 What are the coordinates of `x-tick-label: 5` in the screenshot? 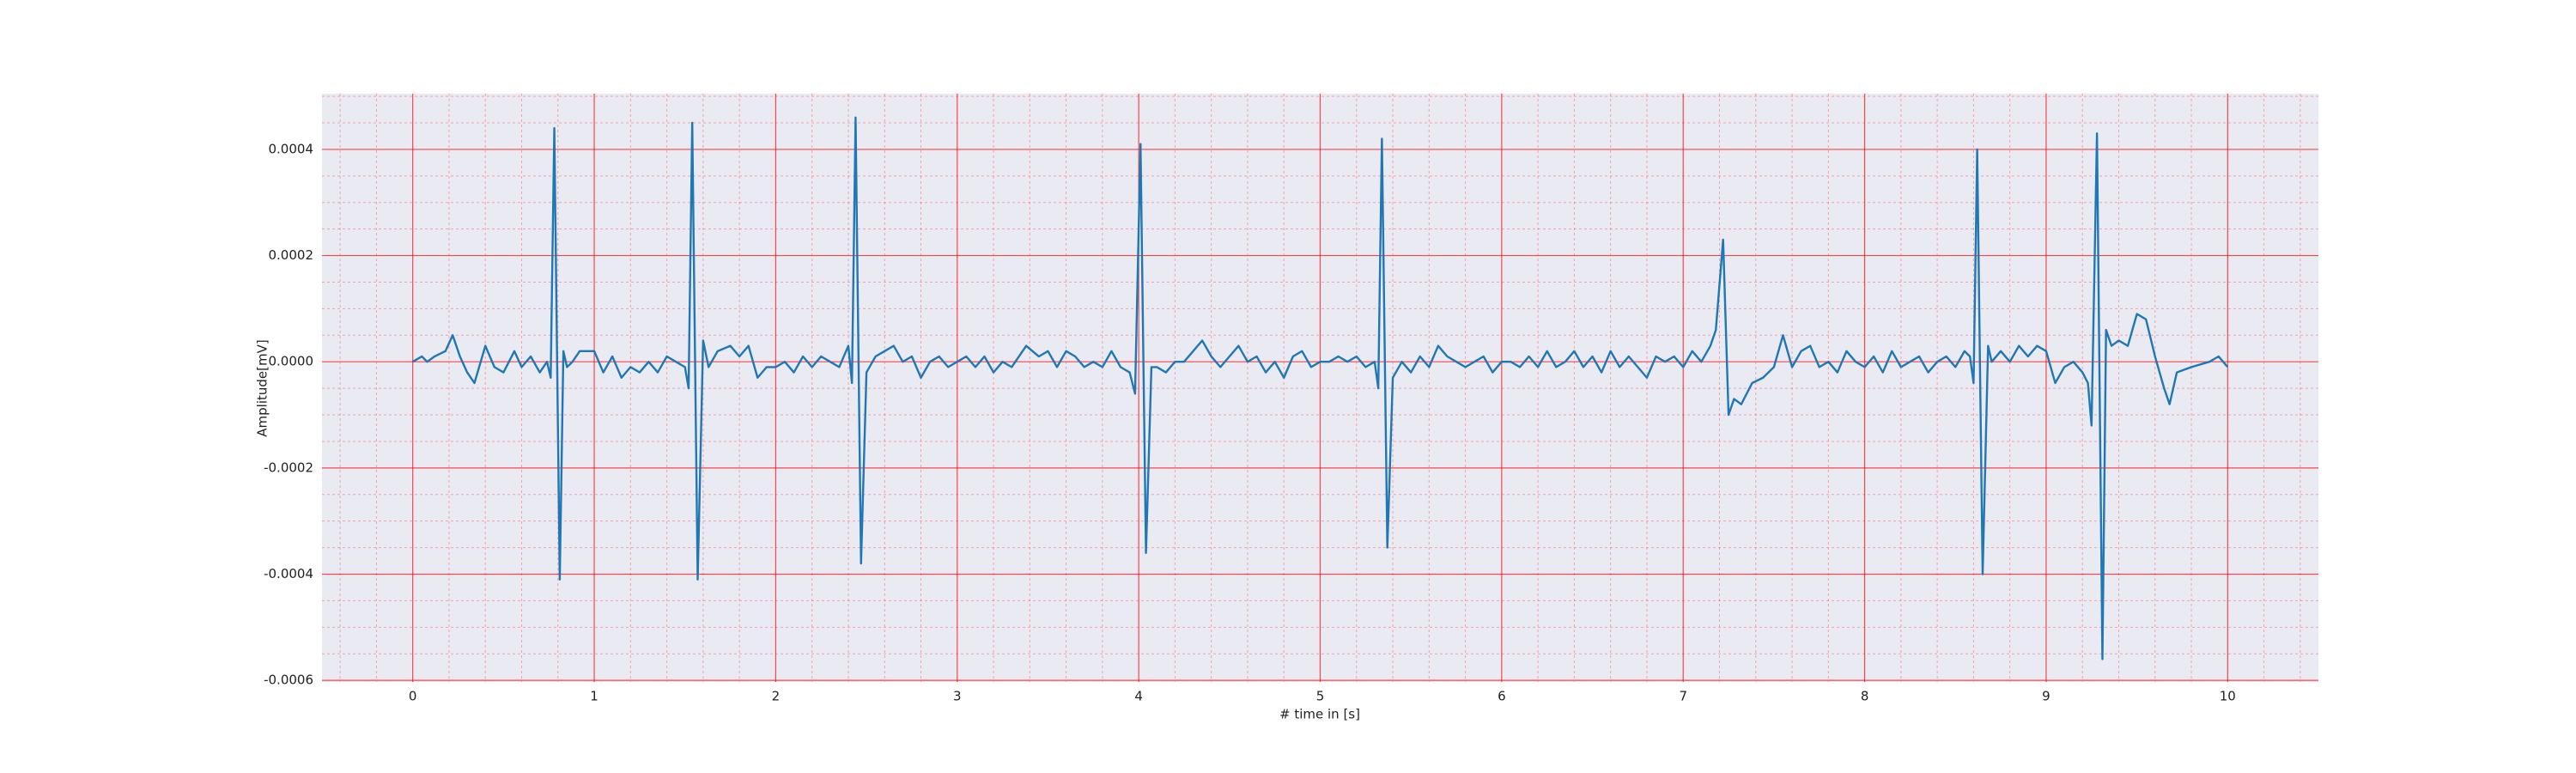 It's located at (1320, 696).